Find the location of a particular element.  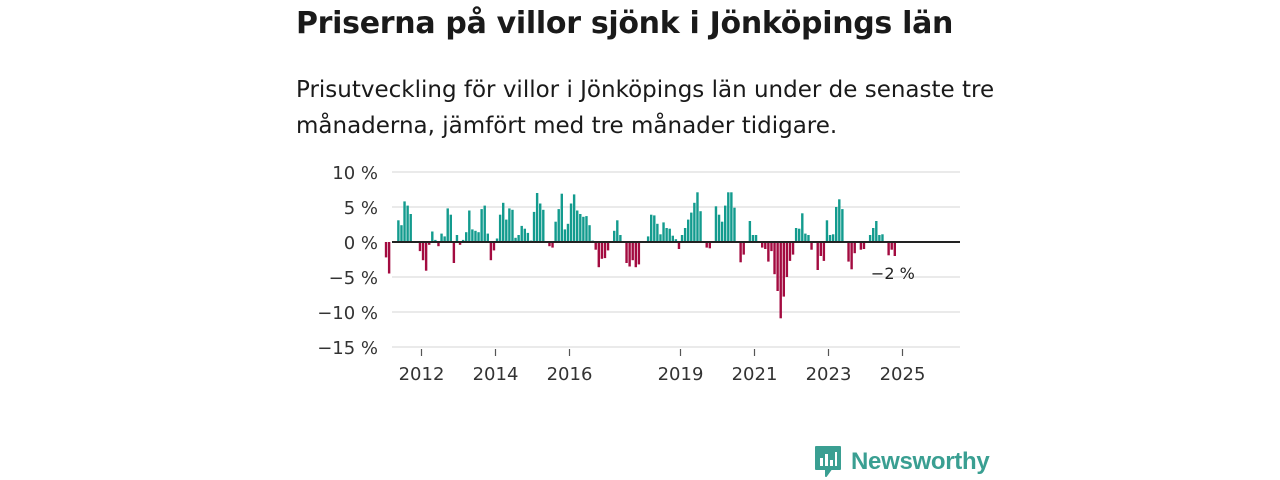

brand-logo: Newsworthy is located at coordinates (902, 462).